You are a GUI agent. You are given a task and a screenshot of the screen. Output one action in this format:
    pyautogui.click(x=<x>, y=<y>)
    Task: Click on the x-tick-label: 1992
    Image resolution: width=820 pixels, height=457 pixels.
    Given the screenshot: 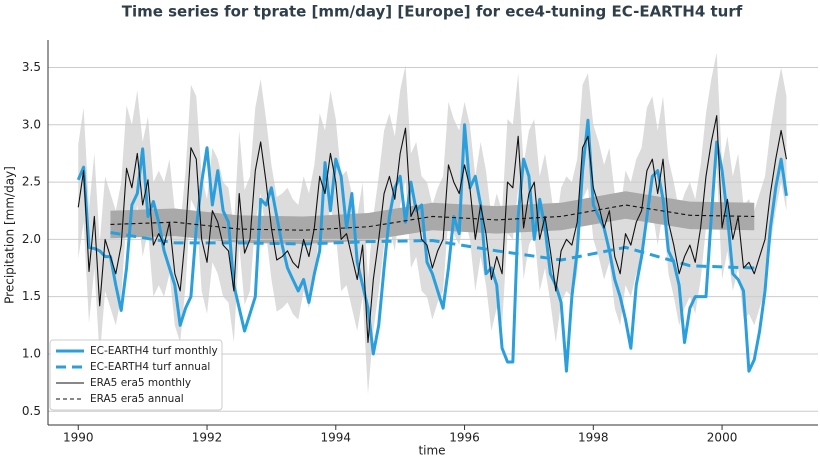 What is the action you would take?
    pyautogui.click(x=207, y=438)
    